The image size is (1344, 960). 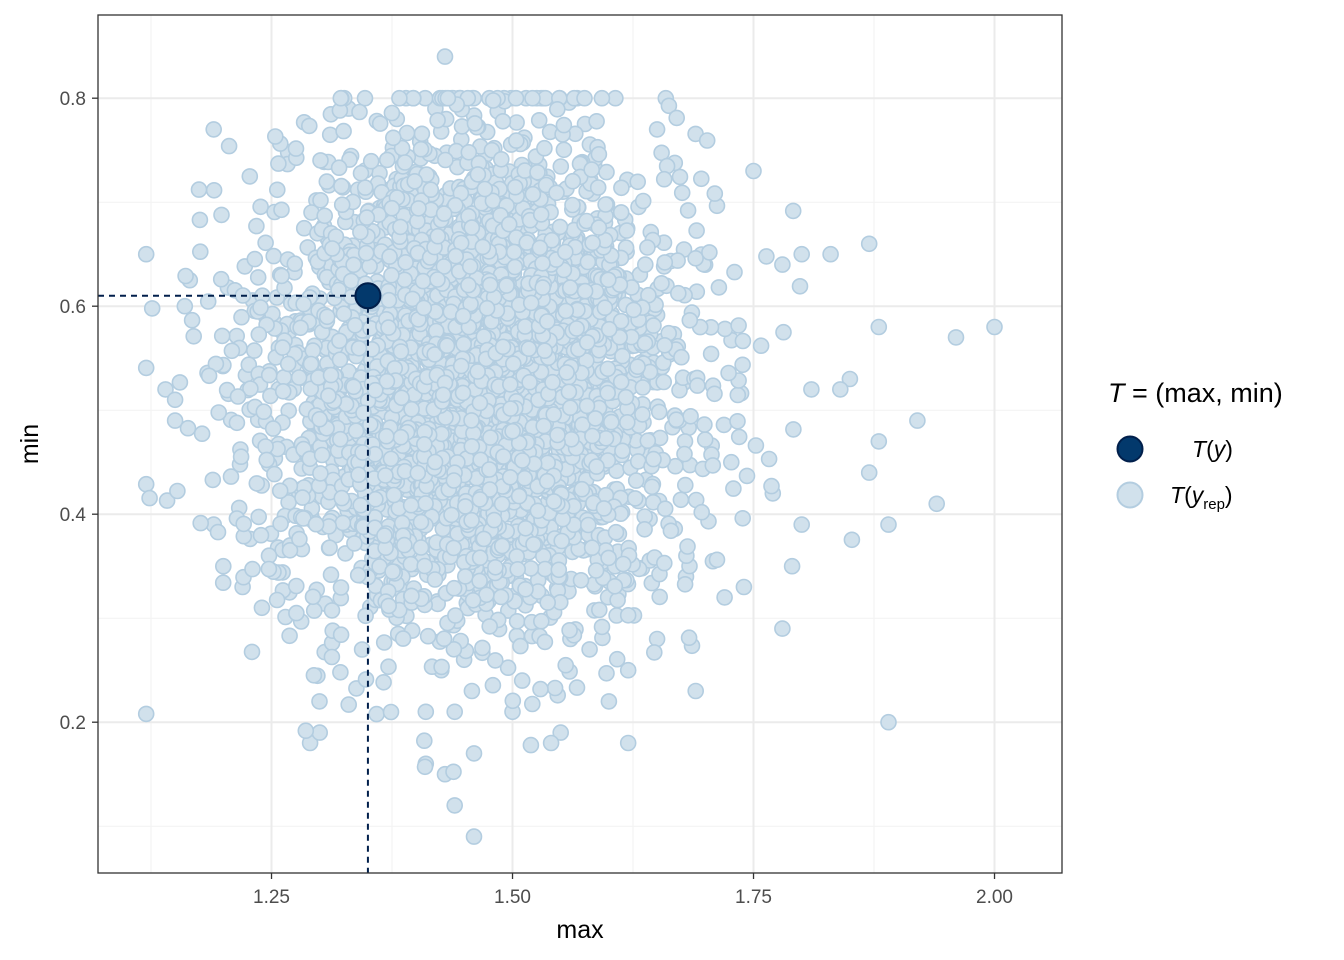 What do you see at coordinates (368, 296) in the screenshot?
I see `observed-point` at bounding box center [368, 296].